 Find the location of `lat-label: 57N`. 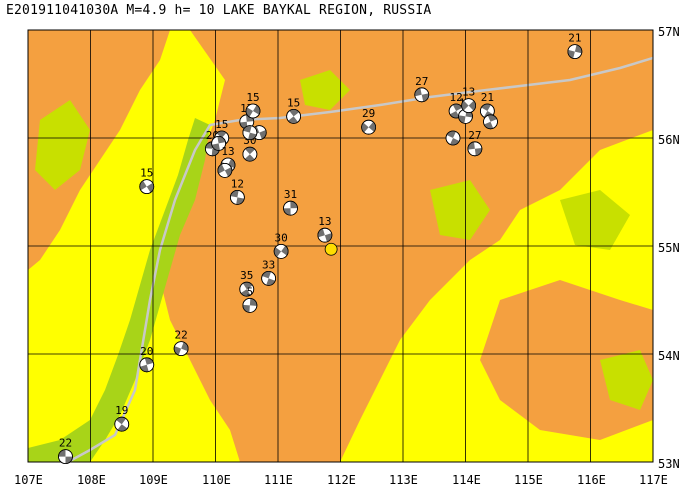

lat-label: 57N is located at coordinates (669, 32).